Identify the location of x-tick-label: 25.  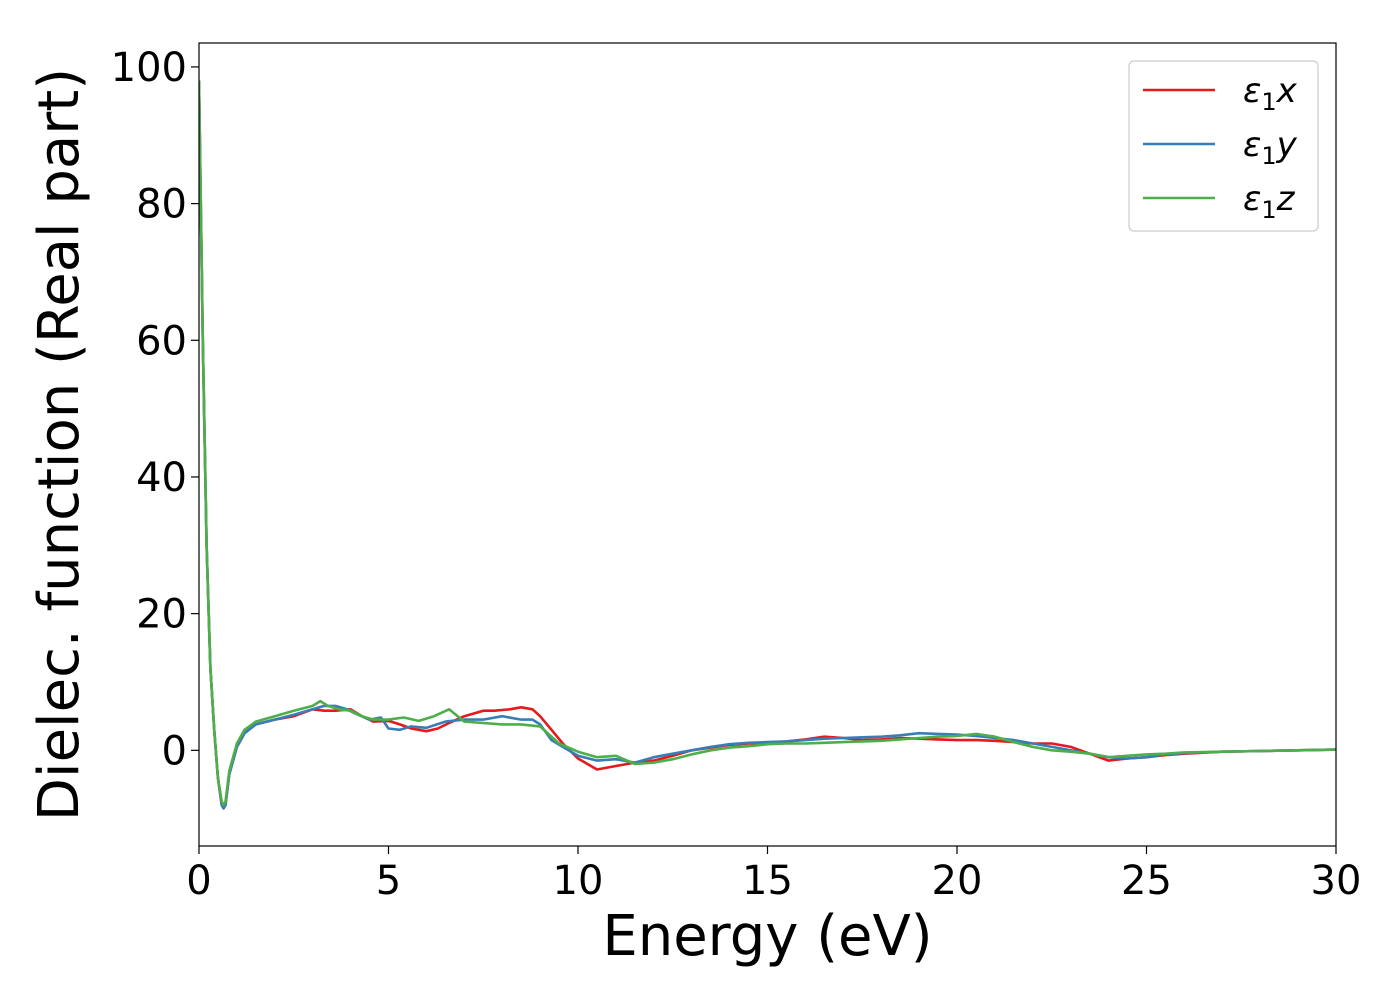
(1146, 881).